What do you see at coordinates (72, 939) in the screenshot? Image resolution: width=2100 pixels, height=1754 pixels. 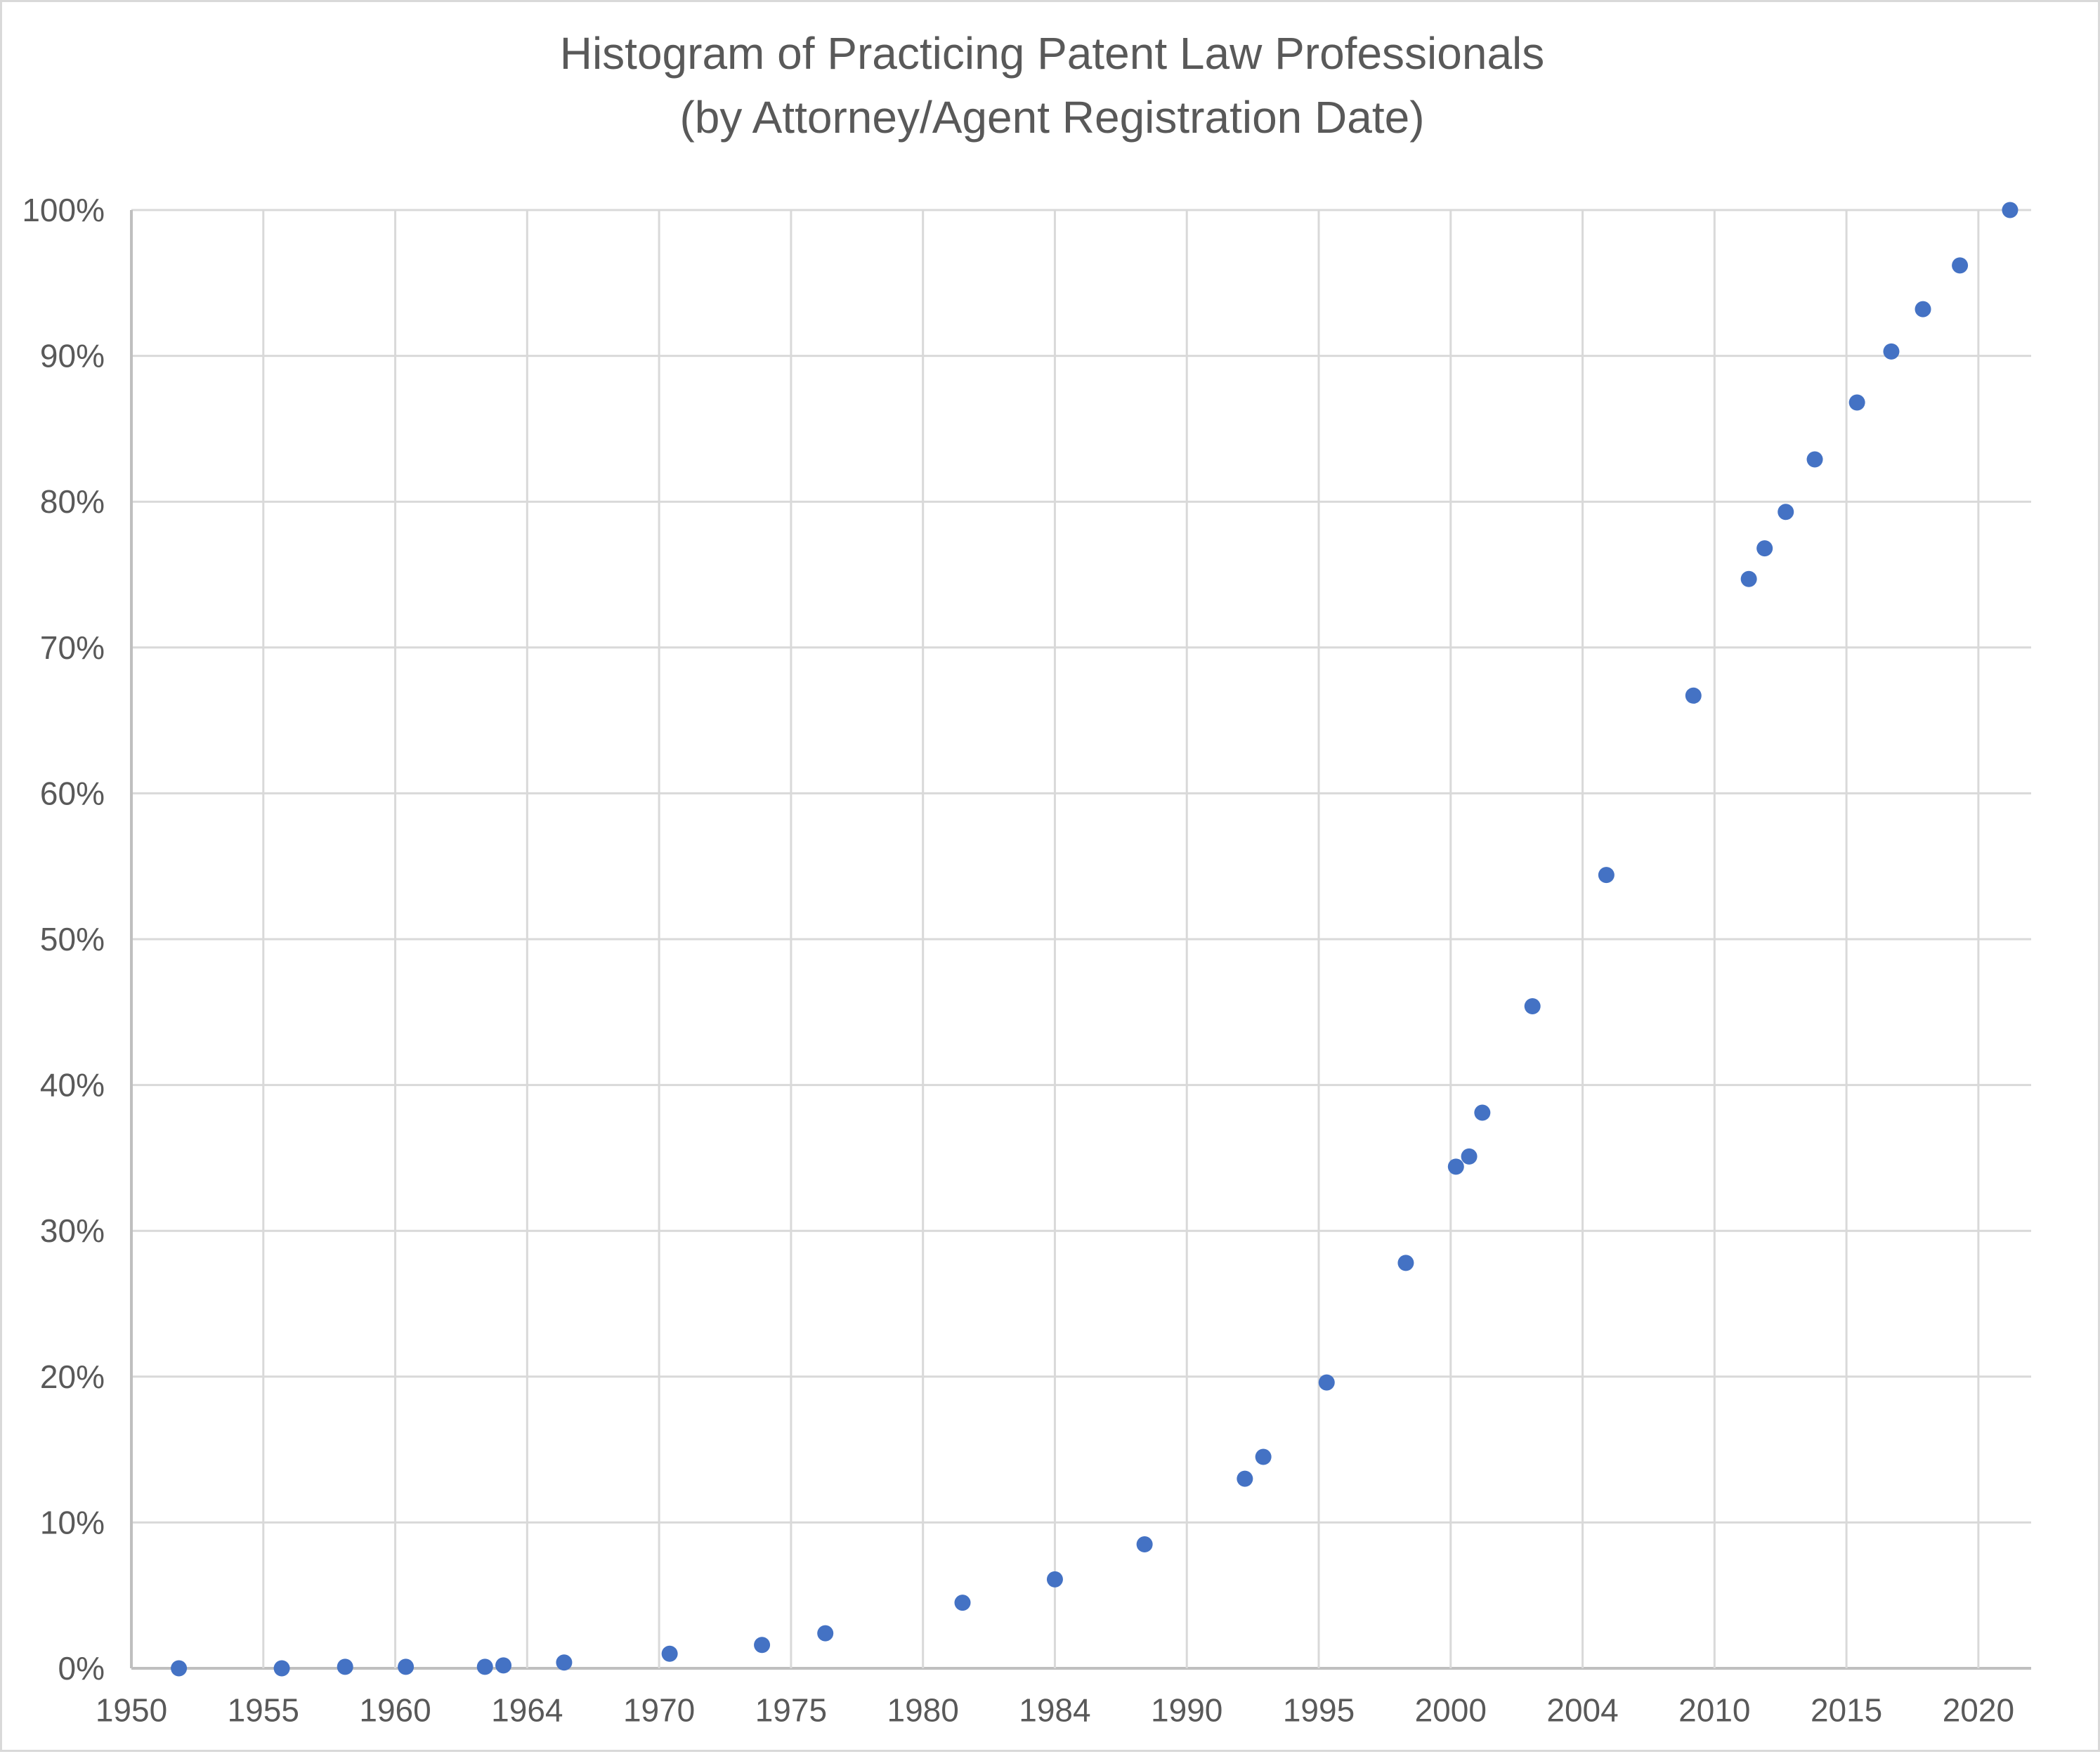 I see `y-axis-tick-label: 50%` at bounding box center [72, 939].